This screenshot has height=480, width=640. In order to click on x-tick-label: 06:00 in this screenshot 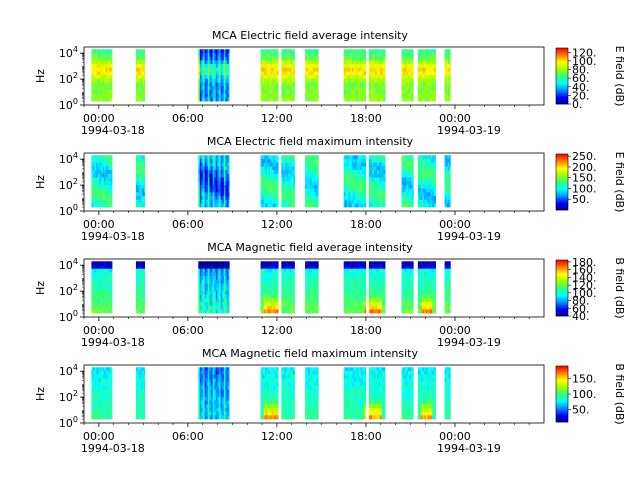, I will do `click(188, 118)`.